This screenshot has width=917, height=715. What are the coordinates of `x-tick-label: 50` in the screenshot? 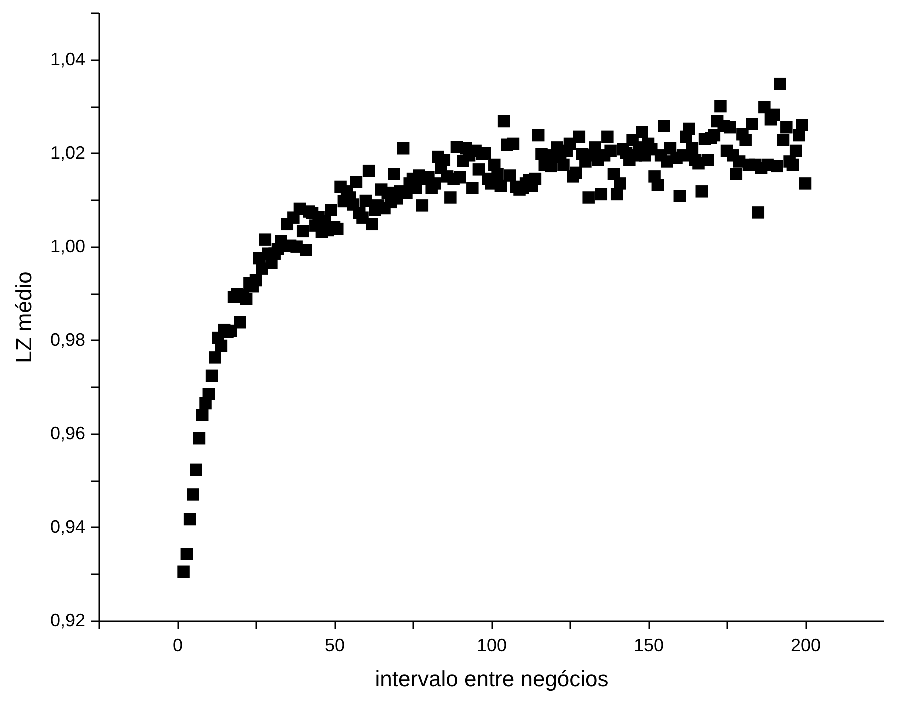 It's located at (335, 646).